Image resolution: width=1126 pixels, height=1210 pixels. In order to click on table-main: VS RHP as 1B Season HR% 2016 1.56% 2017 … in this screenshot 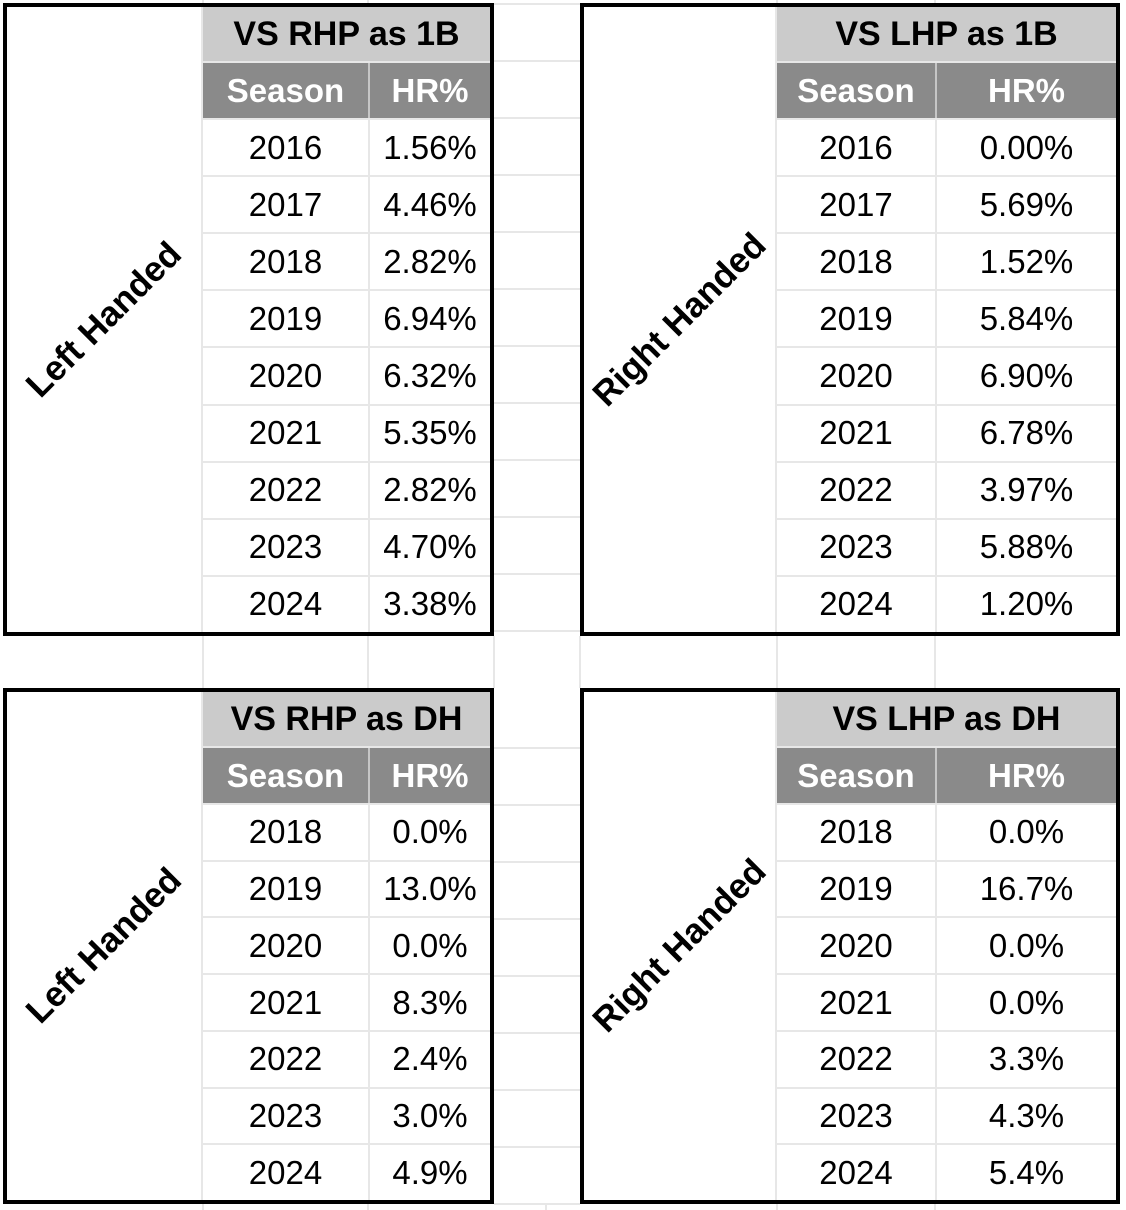, I will do `click(346, 319)`.